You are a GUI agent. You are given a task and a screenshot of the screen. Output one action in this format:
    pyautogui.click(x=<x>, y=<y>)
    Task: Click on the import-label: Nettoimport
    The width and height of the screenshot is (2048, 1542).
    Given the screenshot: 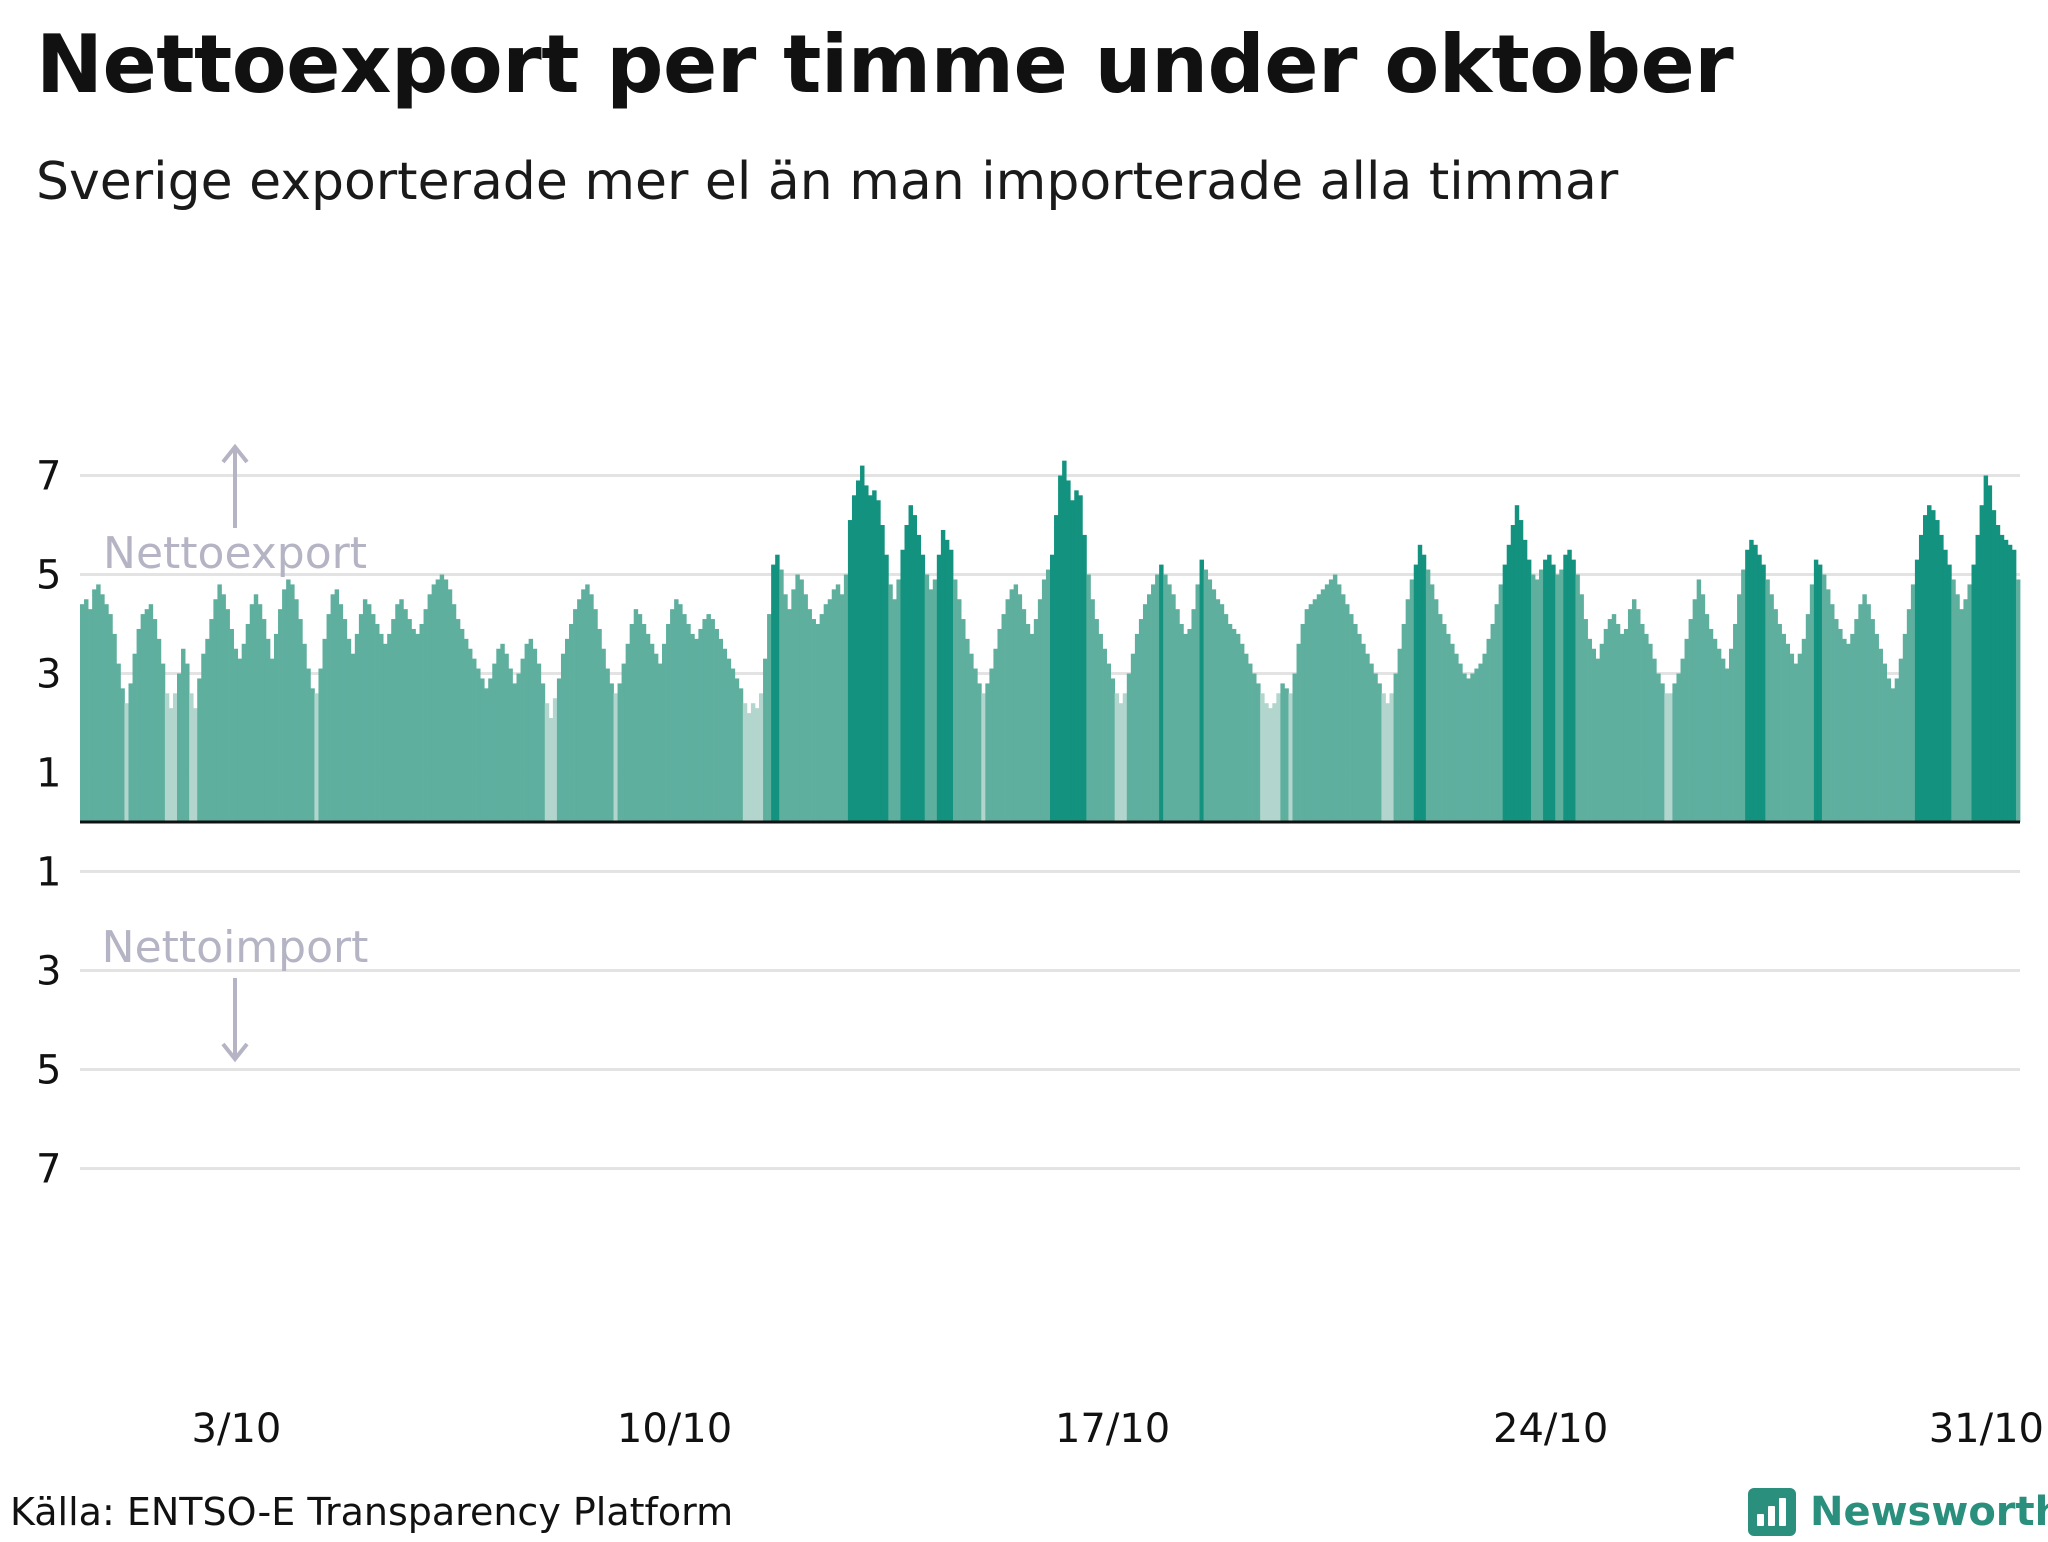 What is the action you would take?
    pyautogui.click(x=235, y=947)
    